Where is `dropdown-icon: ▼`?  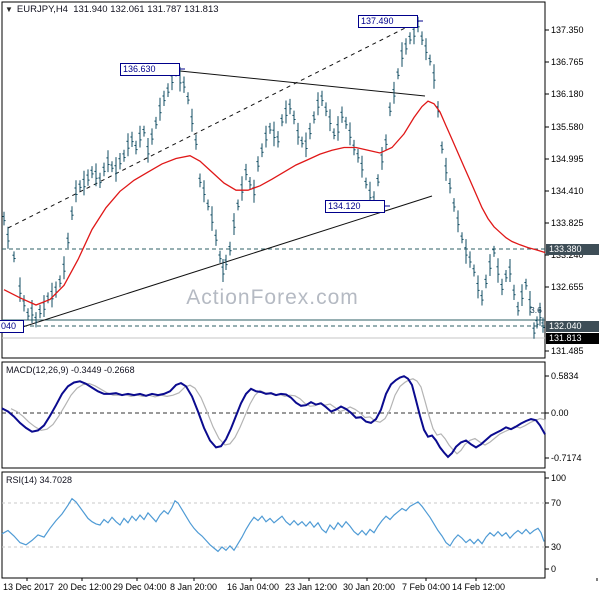 dropdown-icon: ▼ is located at coordinates (9, 9).